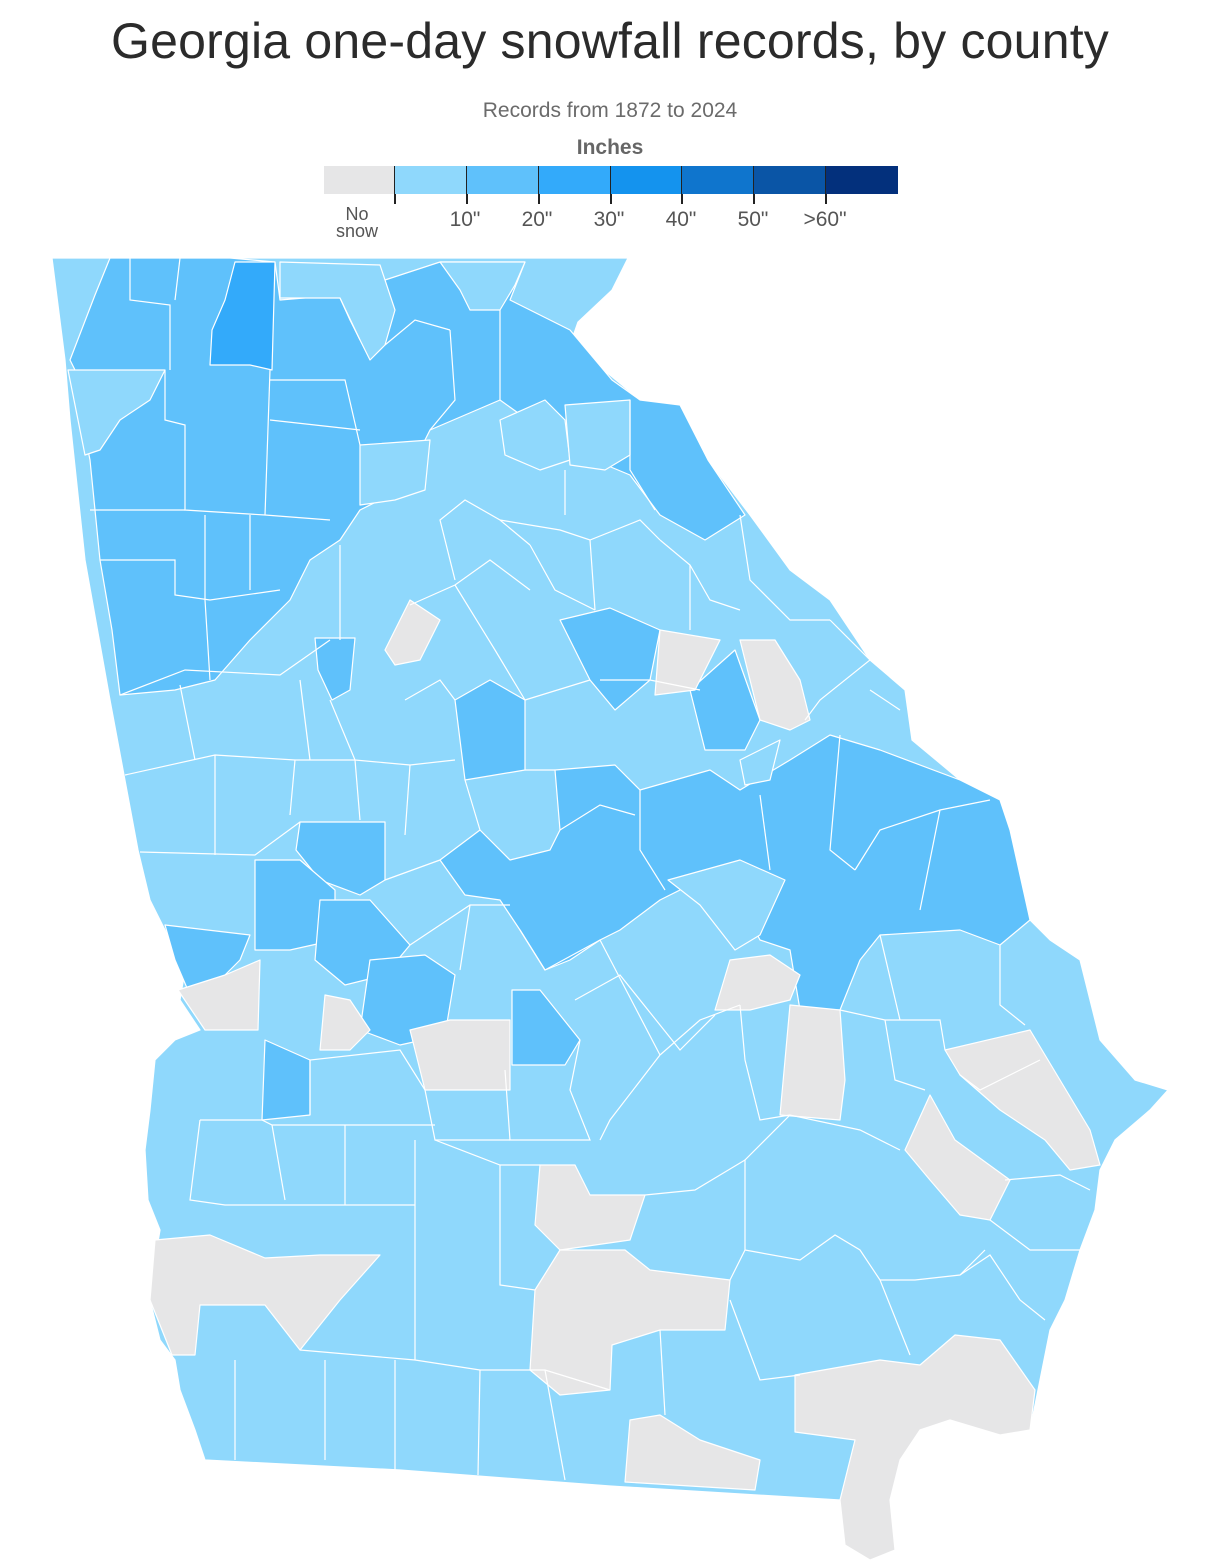  Describe the element at coordinates (825, 219) in the screenshot. I see `legend-tick-label-over-60: >60"` at that location.